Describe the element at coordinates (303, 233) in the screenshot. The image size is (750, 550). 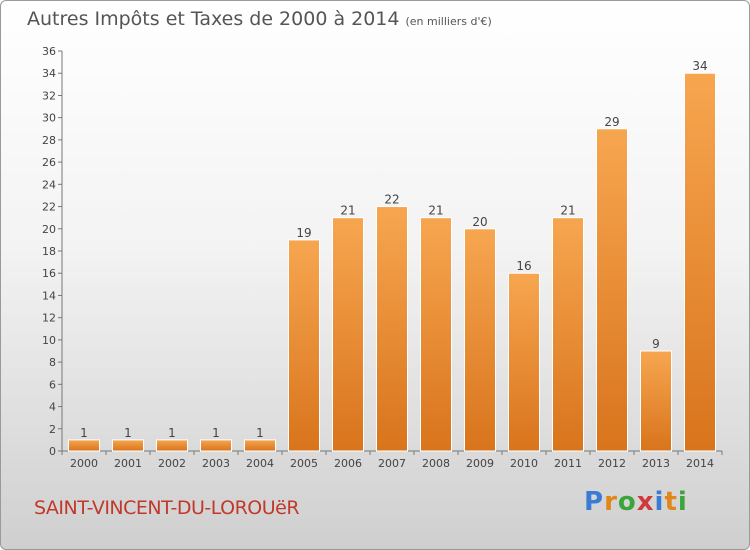
I see `bar-value-label: 19` at that location.